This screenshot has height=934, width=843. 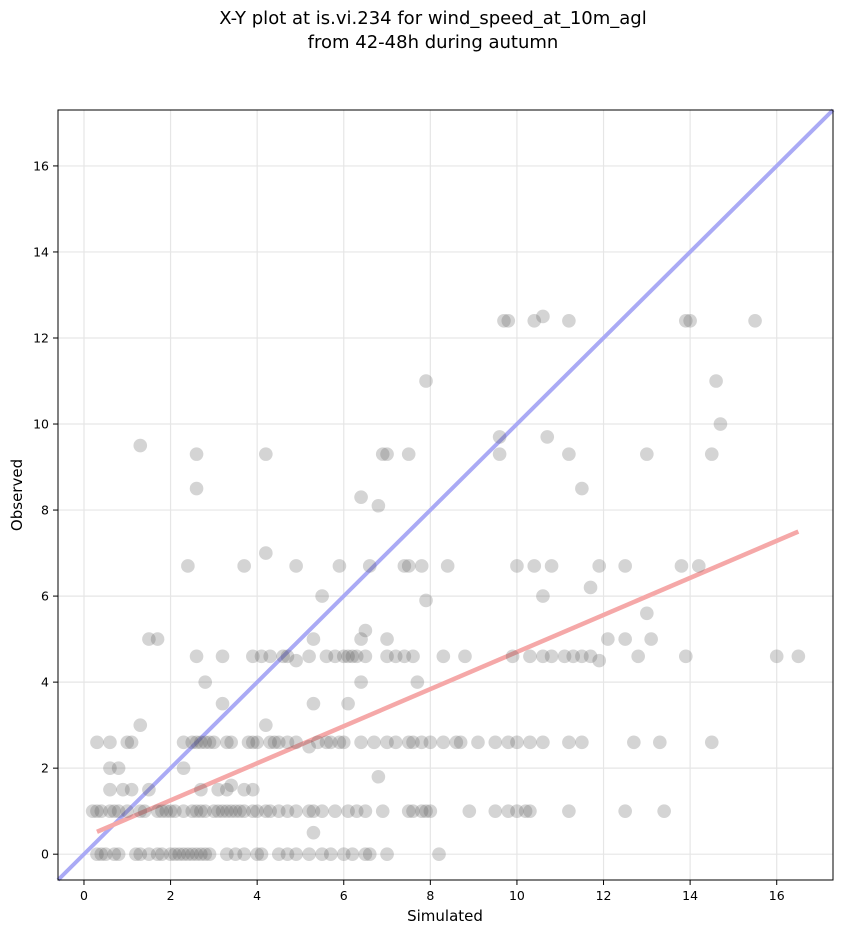 I want to click on x-tick-label: 16, so click(x=777, y=895).